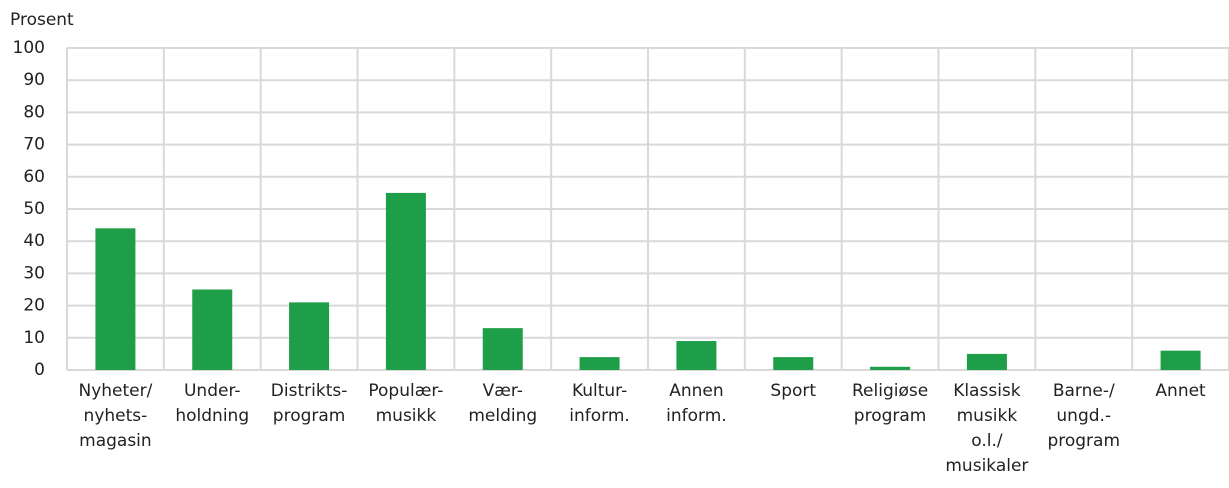 This screenshot has height=488, width=1229. I want to click on x-tick-label-line: Populær-, so click(405, 391).